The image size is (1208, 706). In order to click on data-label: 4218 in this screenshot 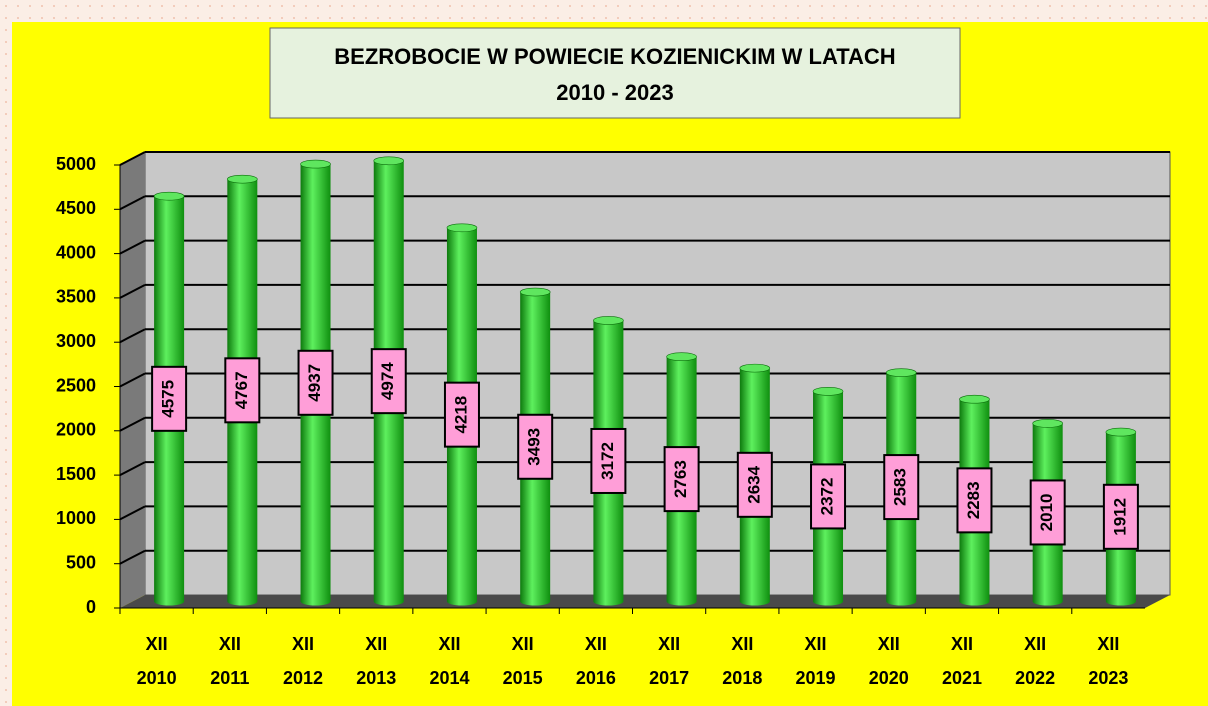, I will do `click(460, 415)`.